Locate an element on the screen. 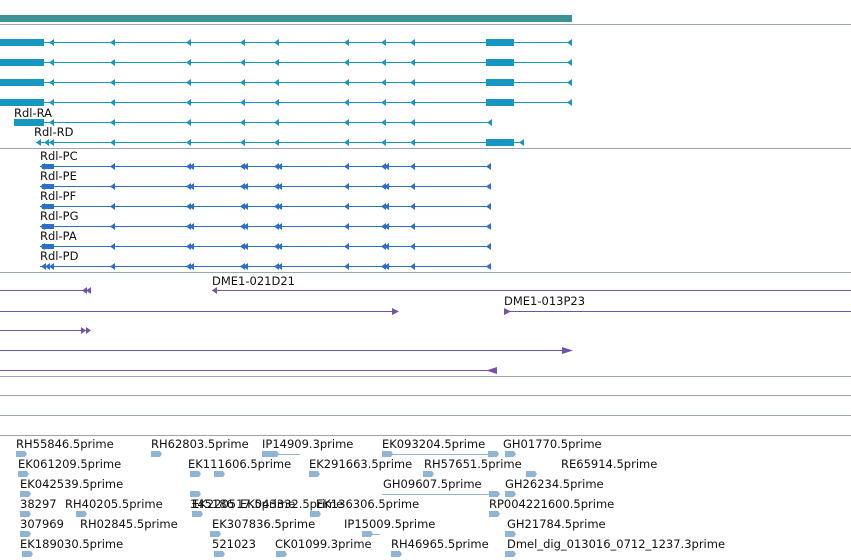 The height and width of the screenshot is (560, 851). est-label: GH26234.5prime is located at coordinates (554, 484).